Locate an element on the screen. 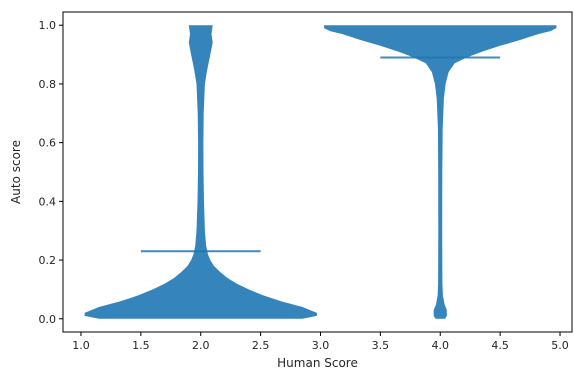 This screenshot has width=574, height=374. y-tick-label: 1.0 is located at coordinates (48, 25).